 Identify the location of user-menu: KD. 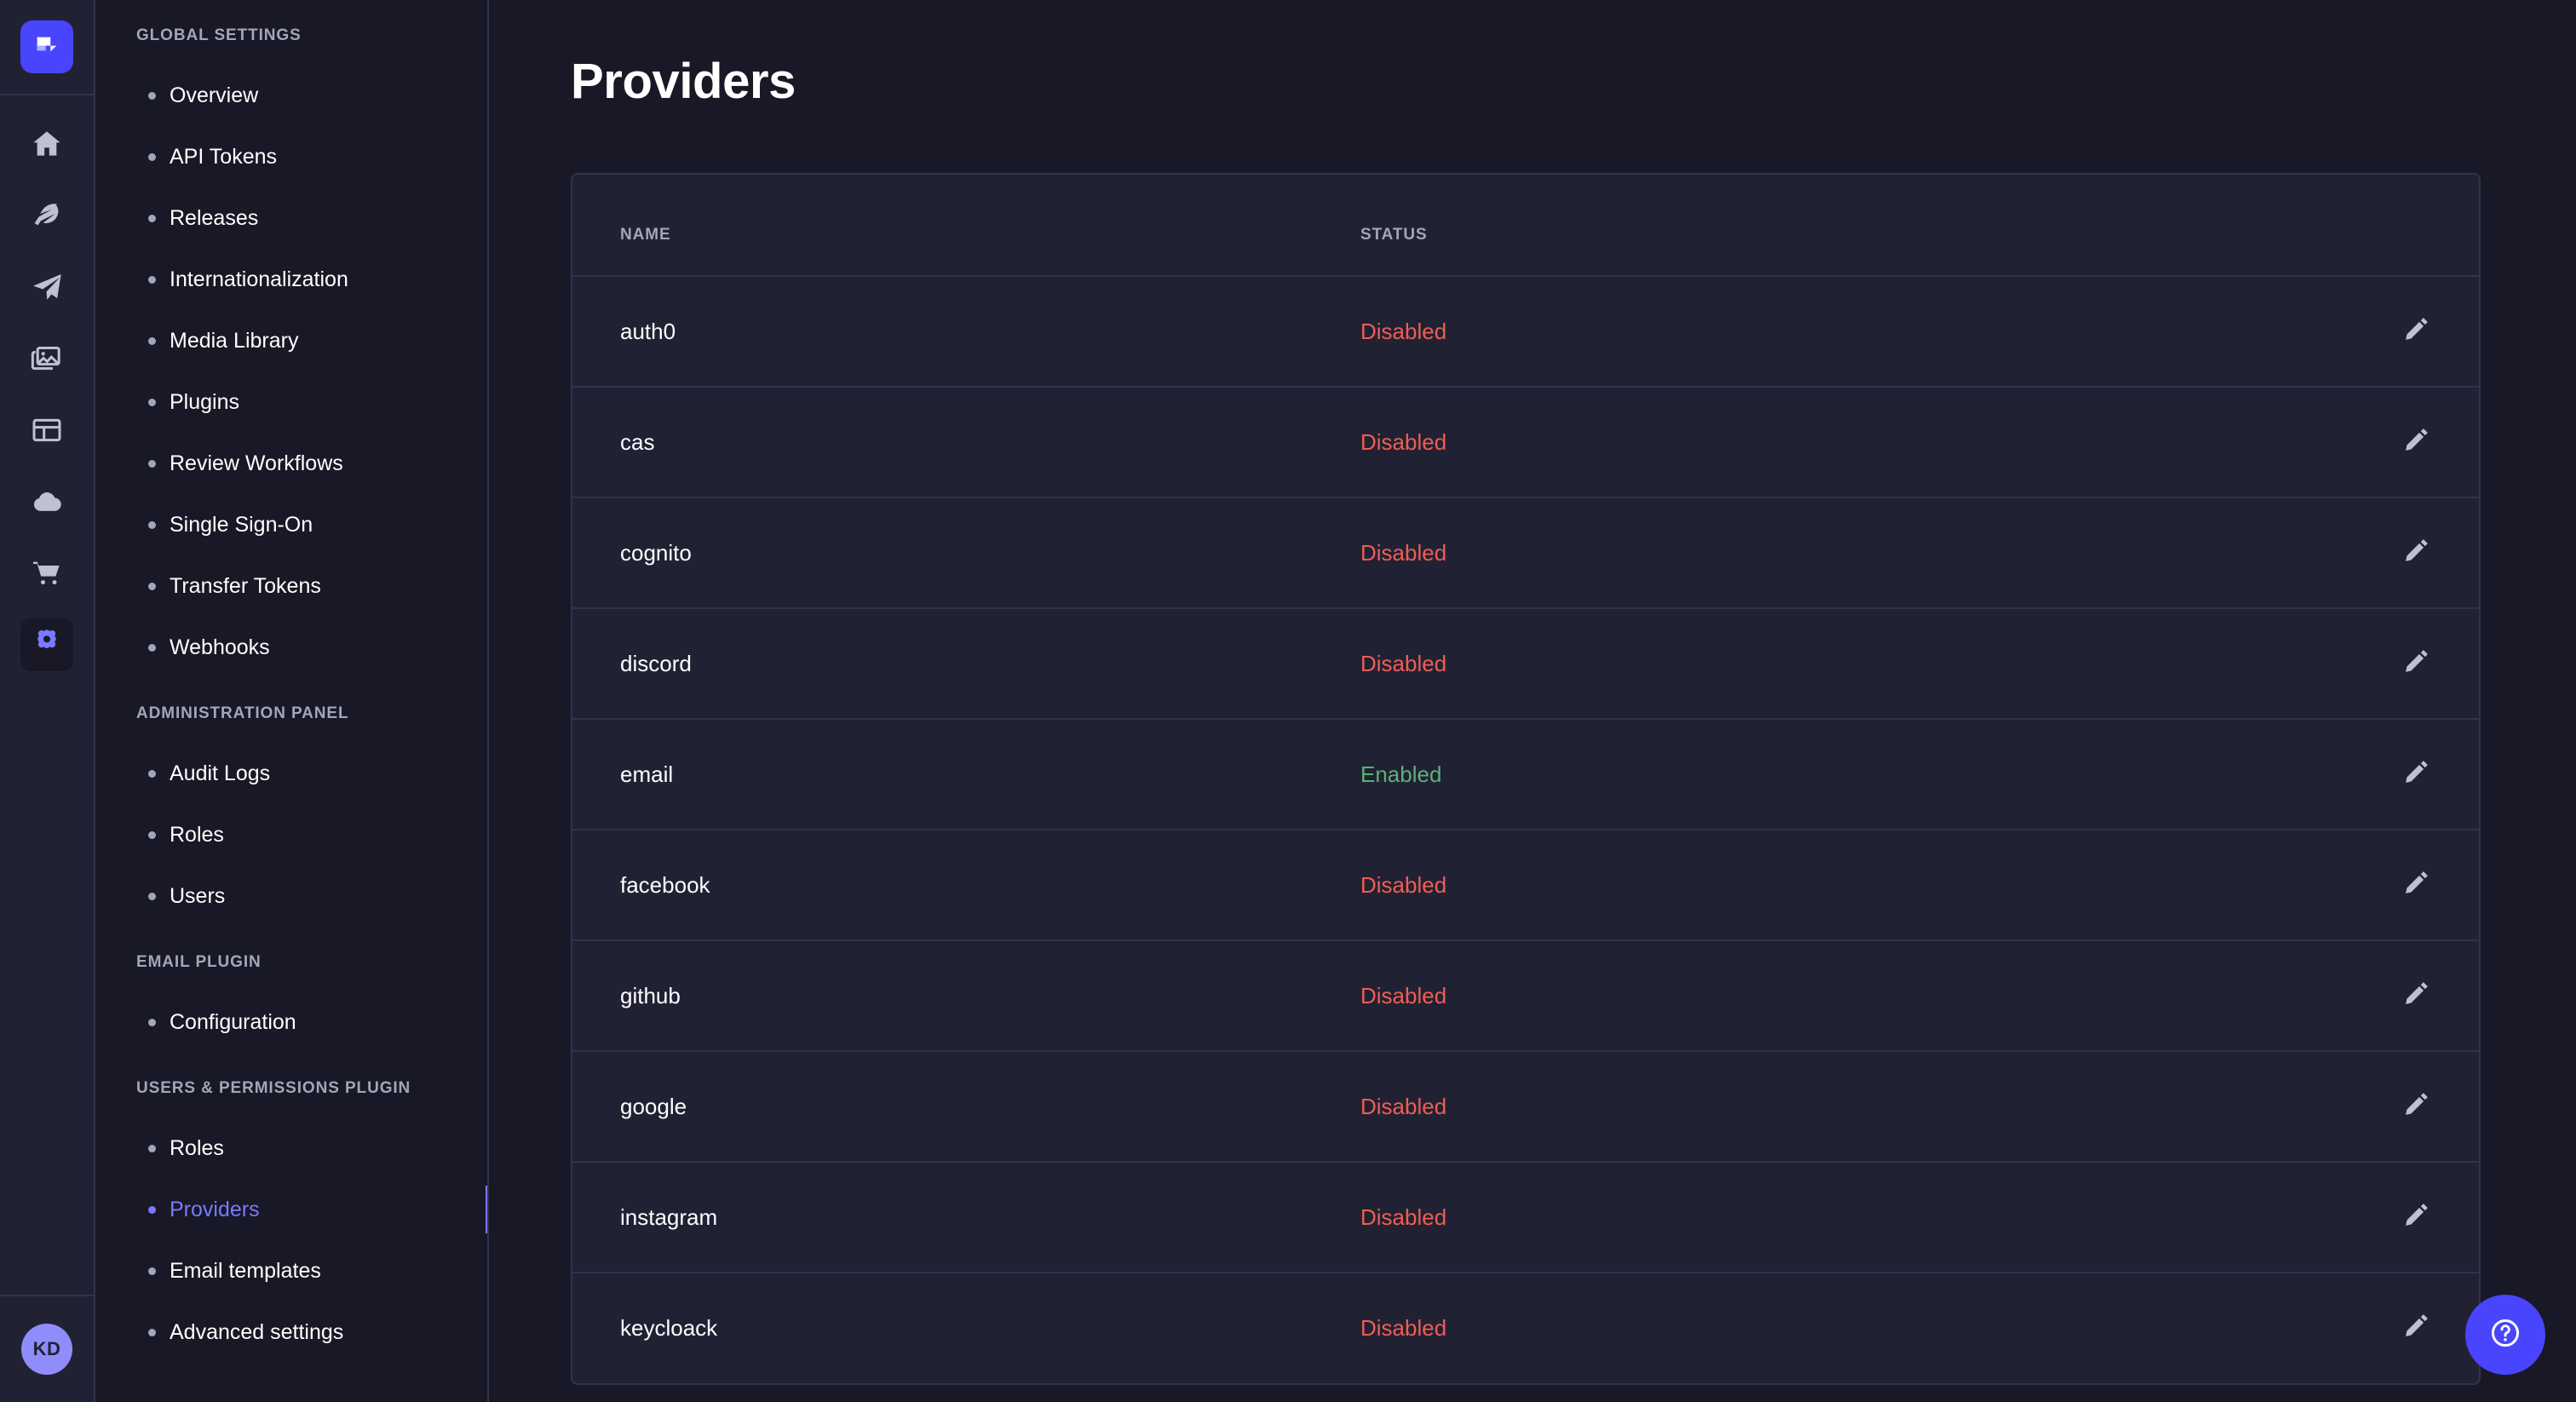
(47, 1348).